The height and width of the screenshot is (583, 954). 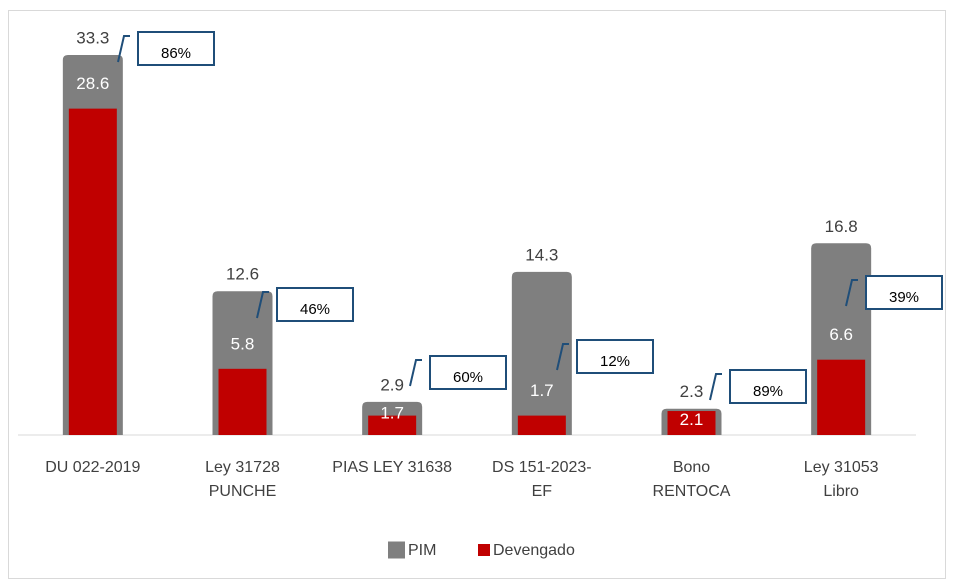 I want to click on pim-label: 33.3, so click(x=92, y=37).